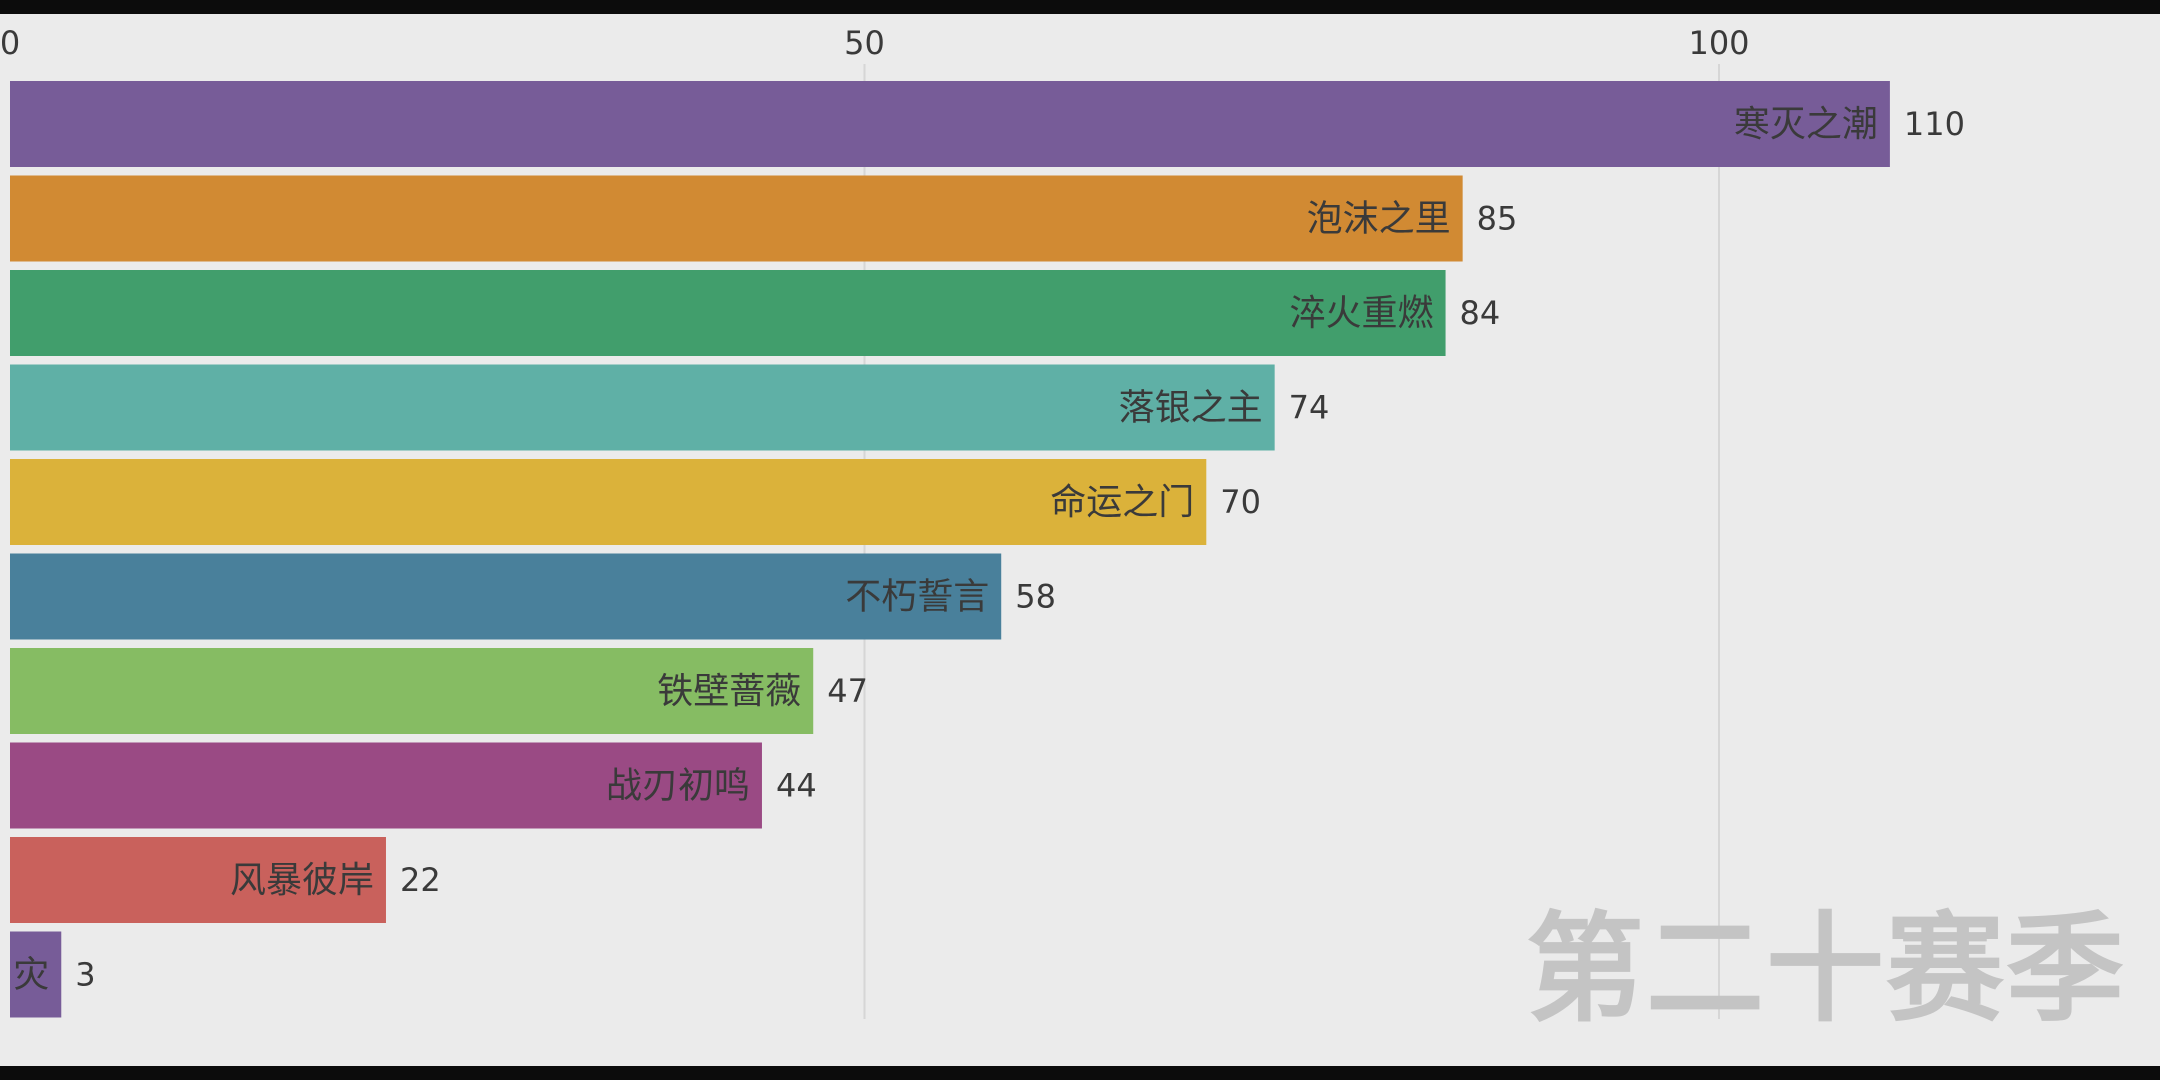 Image resolution: width=2160 pixels, height=1080 pixels. I want to click on bar-group: 命运之门 70, so click(635, 502).